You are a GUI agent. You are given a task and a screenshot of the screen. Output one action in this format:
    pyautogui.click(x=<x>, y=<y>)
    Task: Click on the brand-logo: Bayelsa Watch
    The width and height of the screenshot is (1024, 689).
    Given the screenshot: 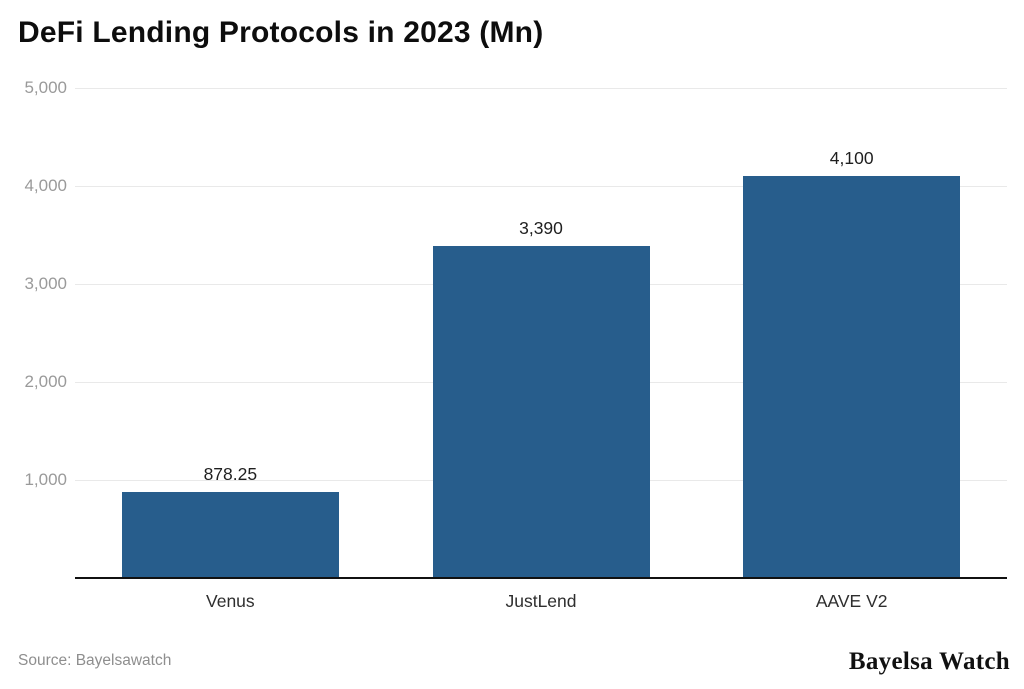 What is the action you would take?
    pyautogui.click(x=929, y=661)
    